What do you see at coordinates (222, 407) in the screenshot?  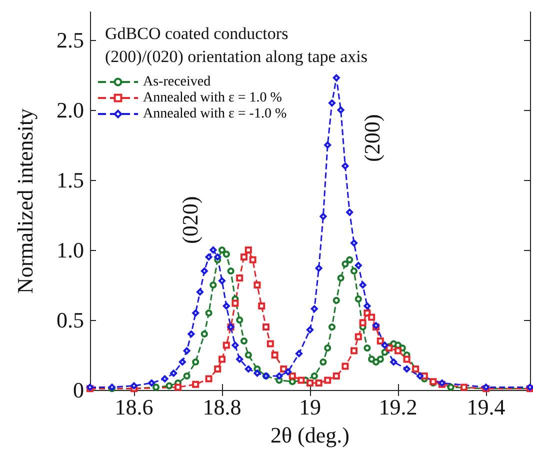 I see `x-tick-label: 18.8` at bounding box center [222, 407].